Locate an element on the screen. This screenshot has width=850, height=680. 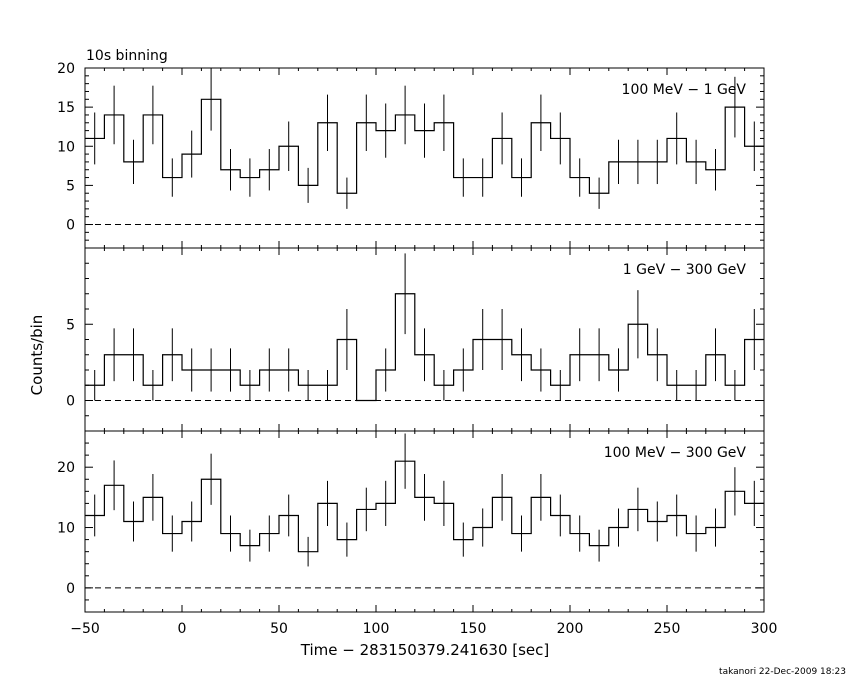
x-tick-label: −50 is located at coordinates (85, 629).